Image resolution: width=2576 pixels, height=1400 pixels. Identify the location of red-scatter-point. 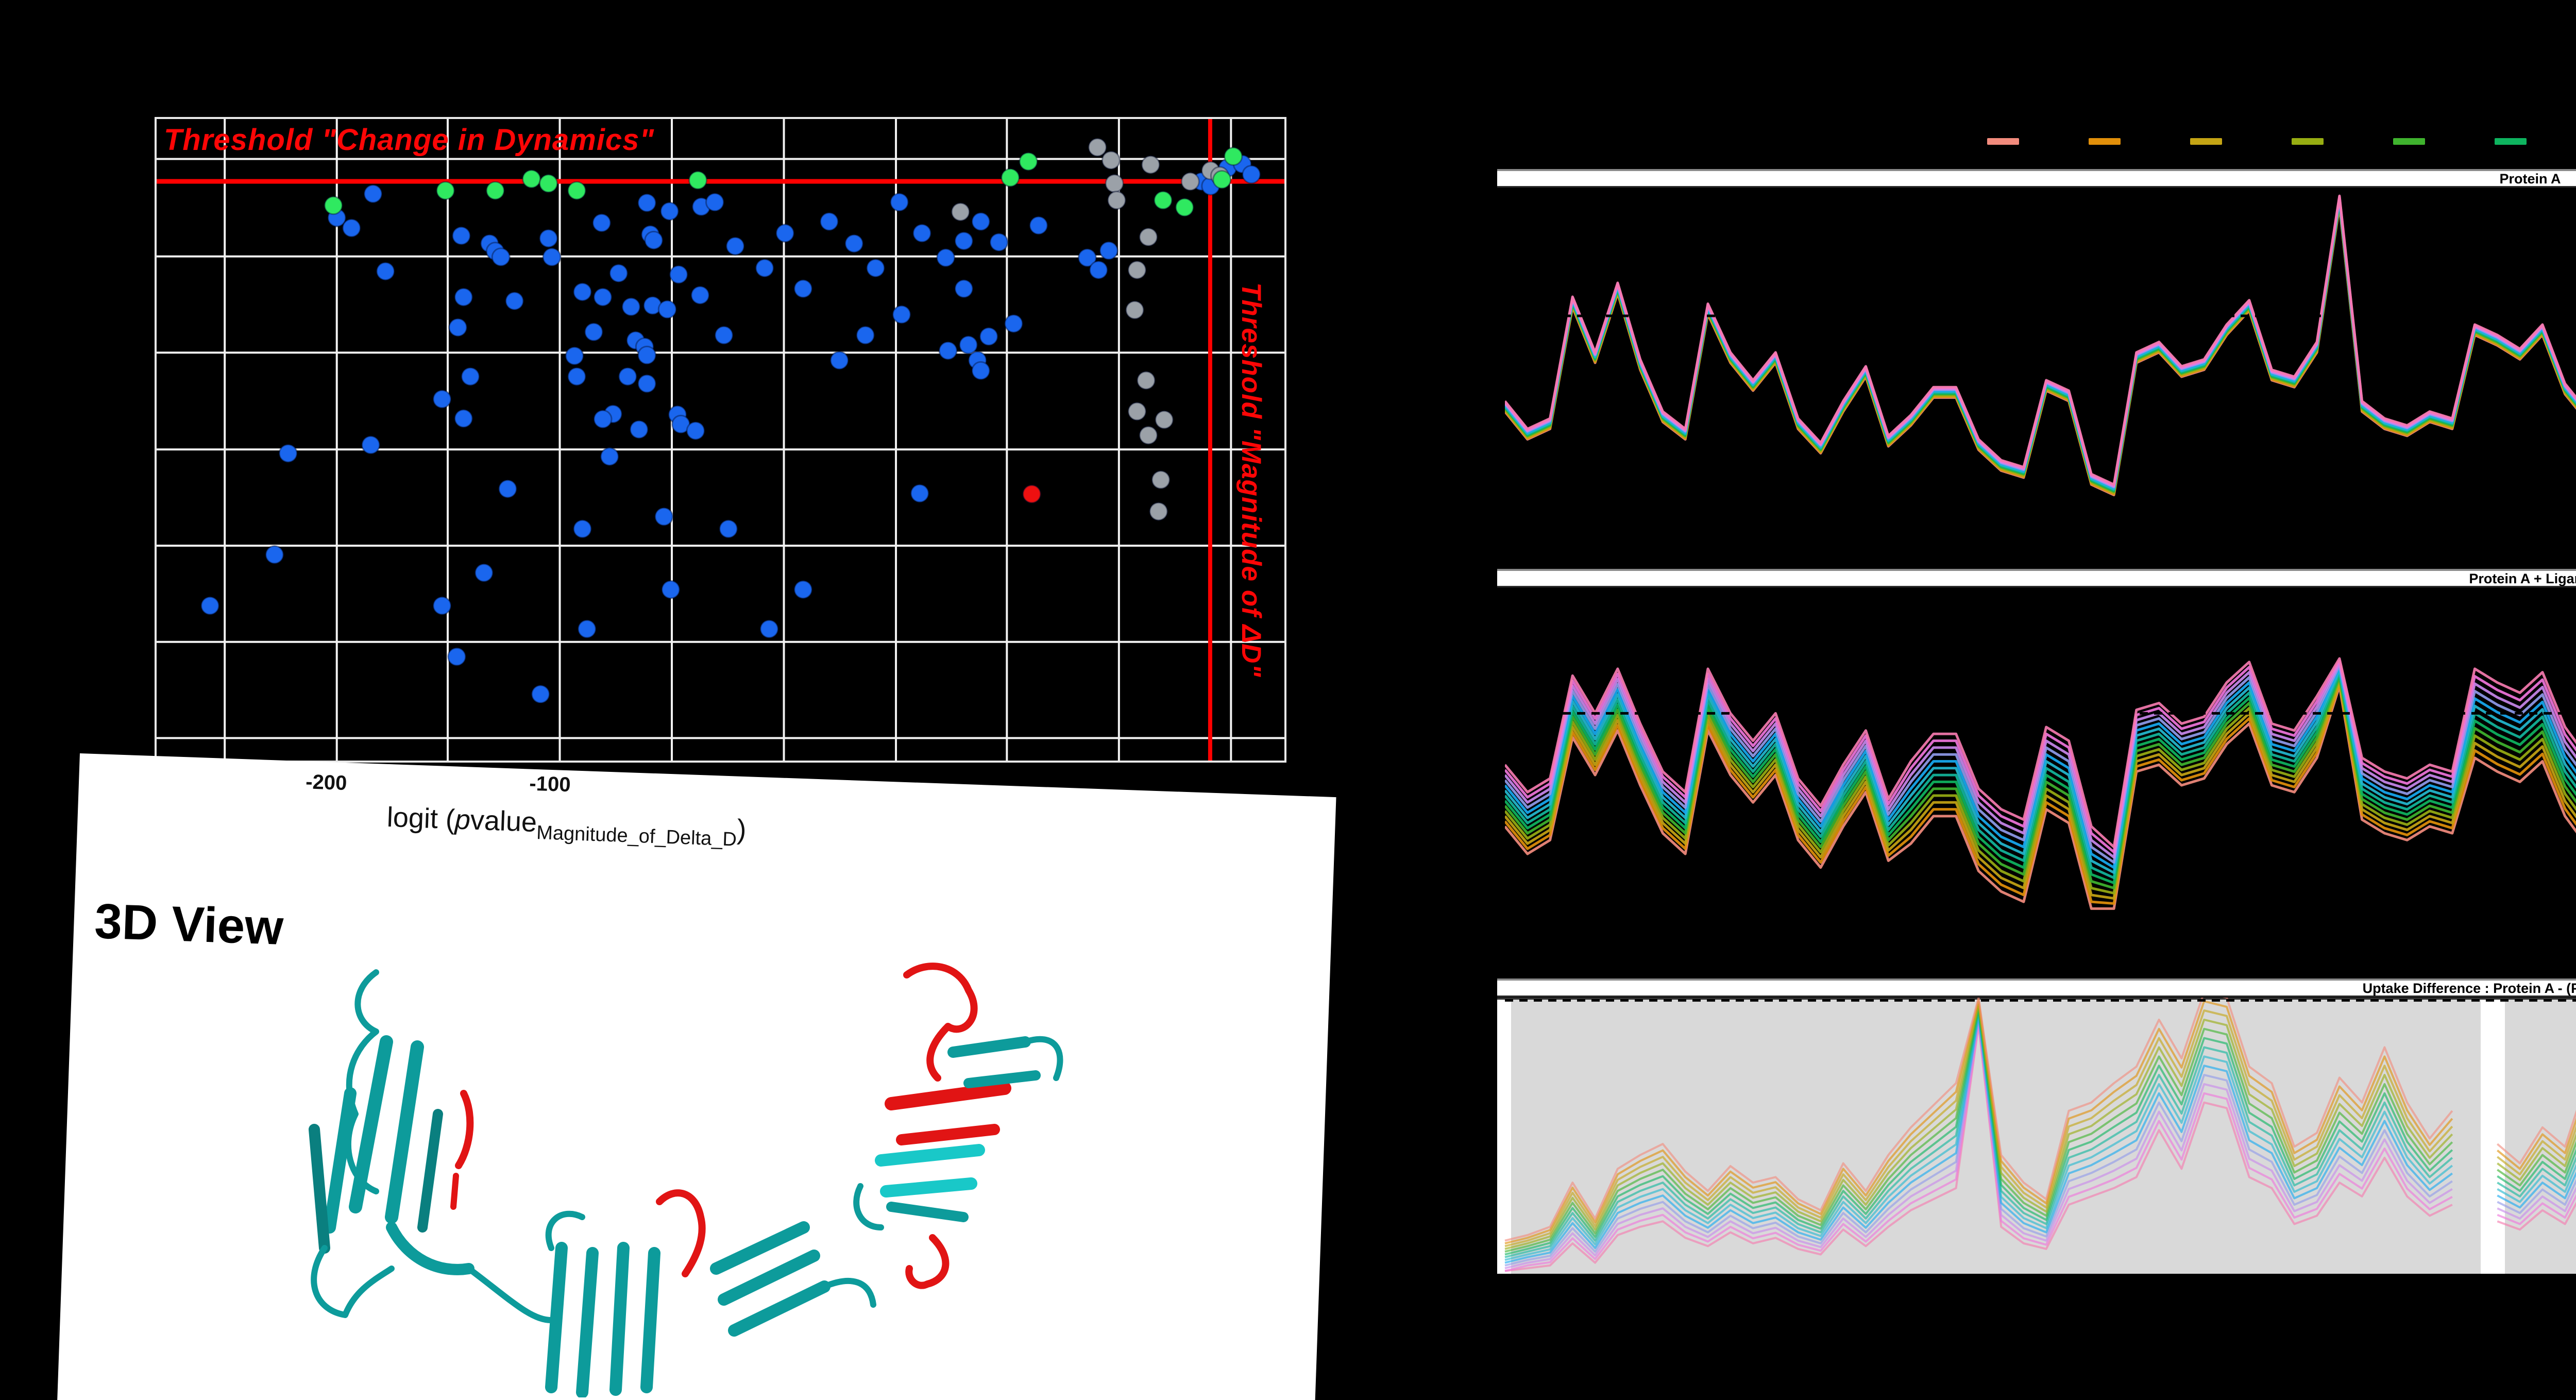
(1032, 494).